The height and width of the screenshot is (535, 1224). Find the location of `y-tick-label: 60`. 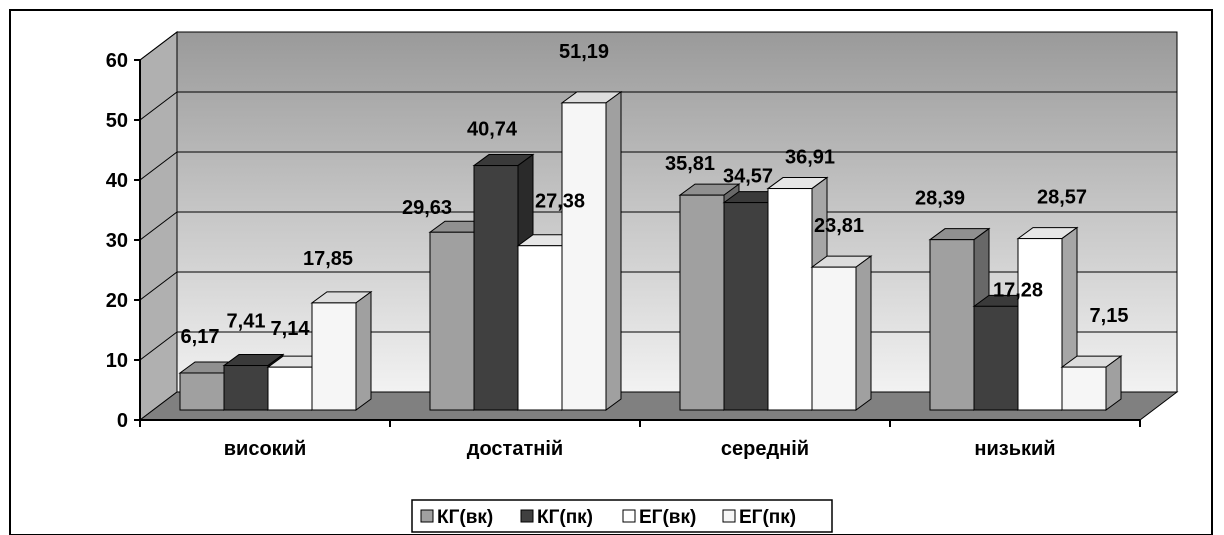

y-tick-label: 60 is located at coordinates (117, 61).